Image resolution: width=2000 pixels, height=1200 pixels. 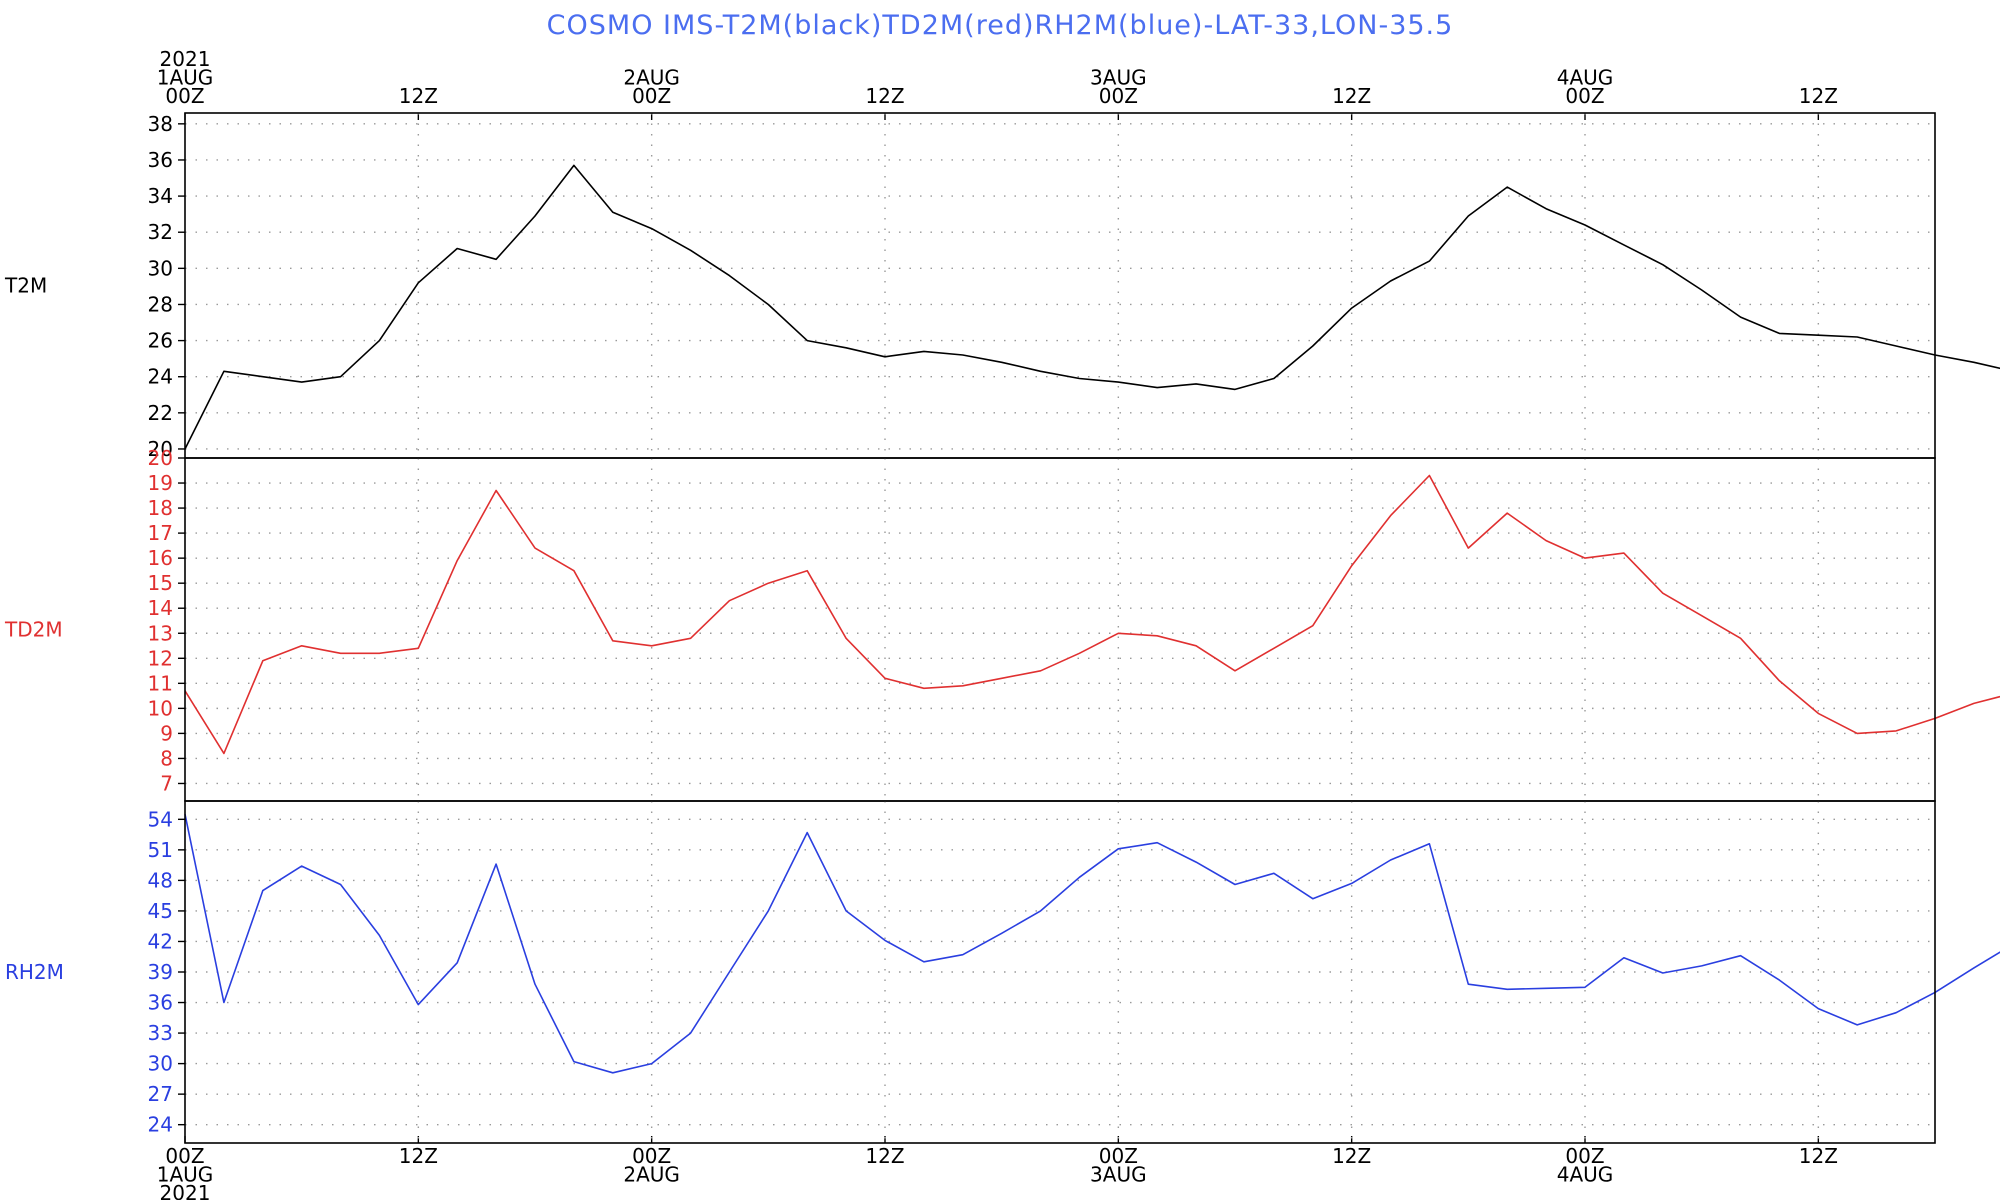 What do you see at coordinates (166, 733) in the screenshot?
I see `y-tick-label: 9` at bounding box center [166, 733].